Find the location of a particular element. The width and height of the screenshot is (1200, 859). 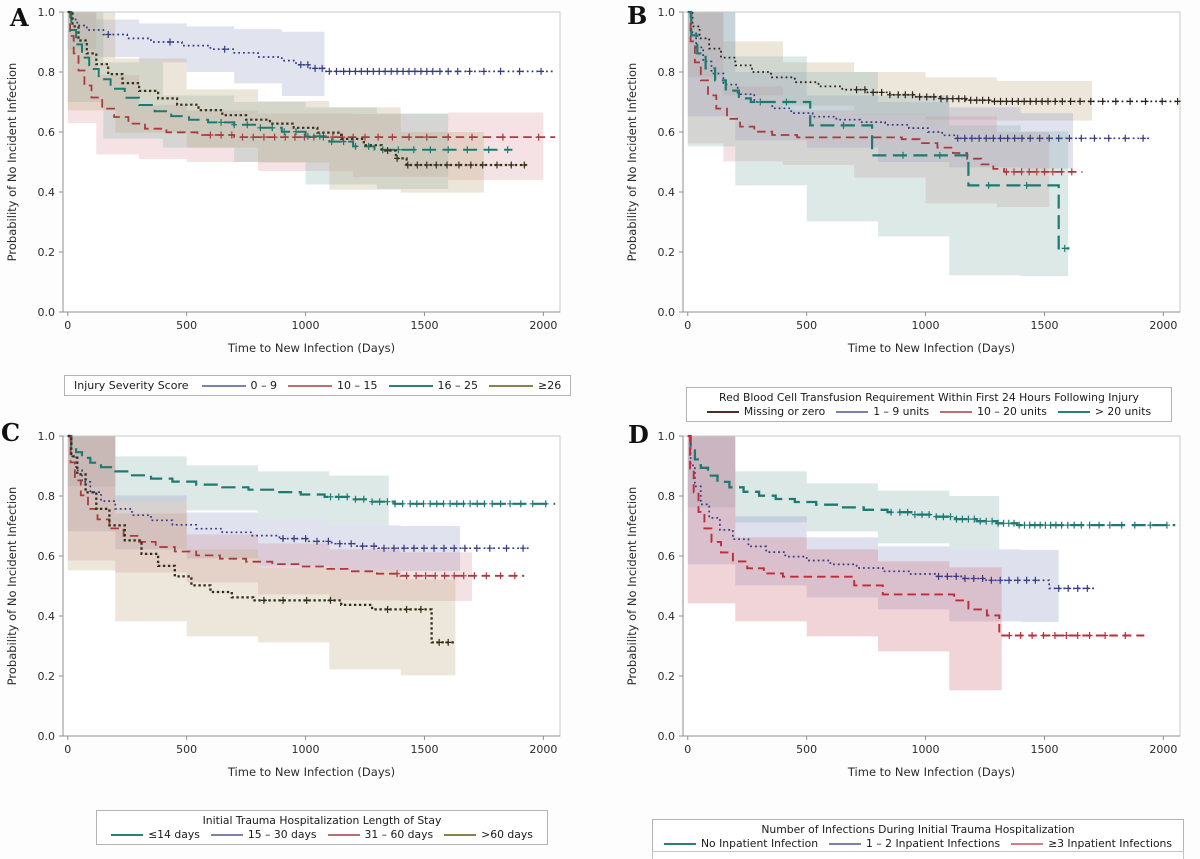

legend-entry: 15 – 30 days is located at coordinates (263, 834).